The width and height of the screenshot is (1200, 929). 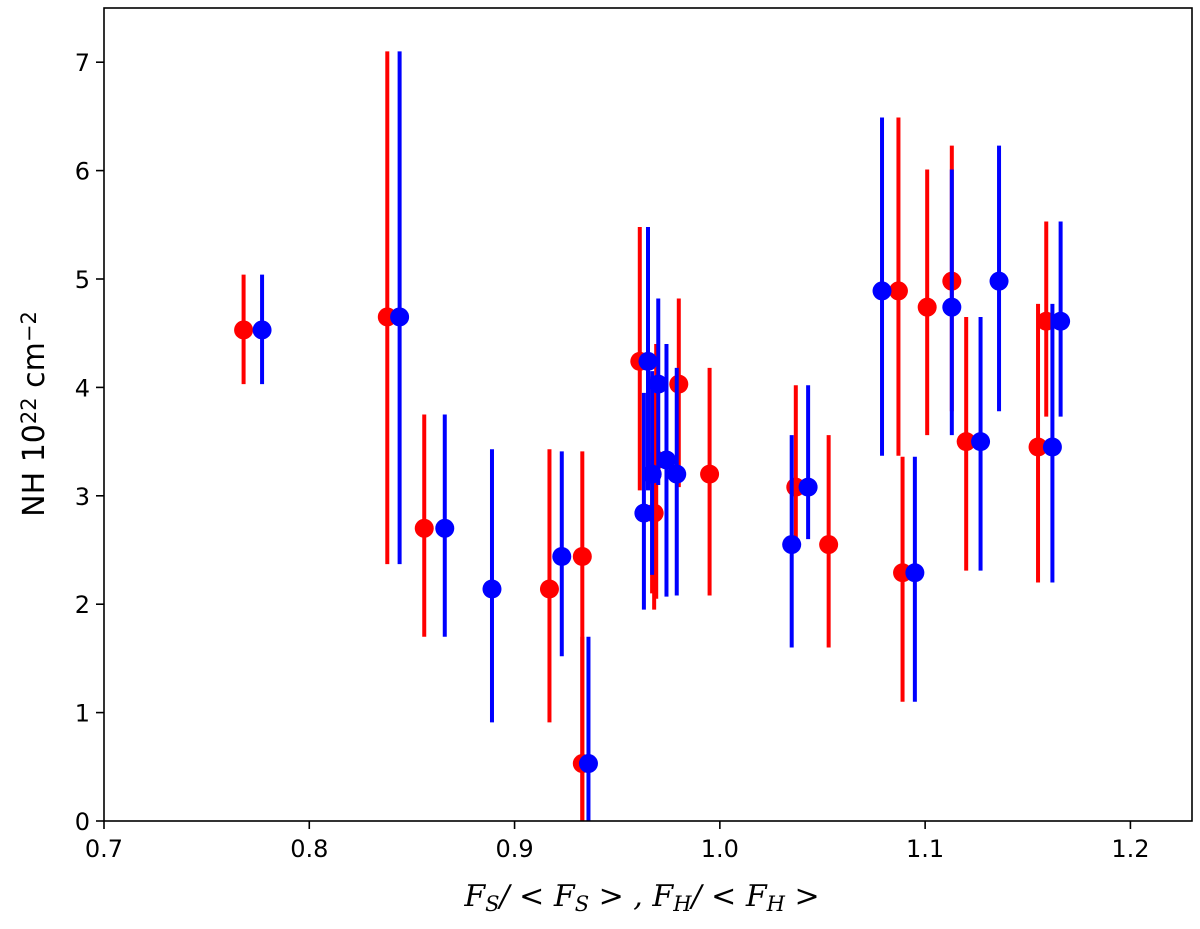 I want to click on x-tick-label: 0.9, so click(x=514, y=849).